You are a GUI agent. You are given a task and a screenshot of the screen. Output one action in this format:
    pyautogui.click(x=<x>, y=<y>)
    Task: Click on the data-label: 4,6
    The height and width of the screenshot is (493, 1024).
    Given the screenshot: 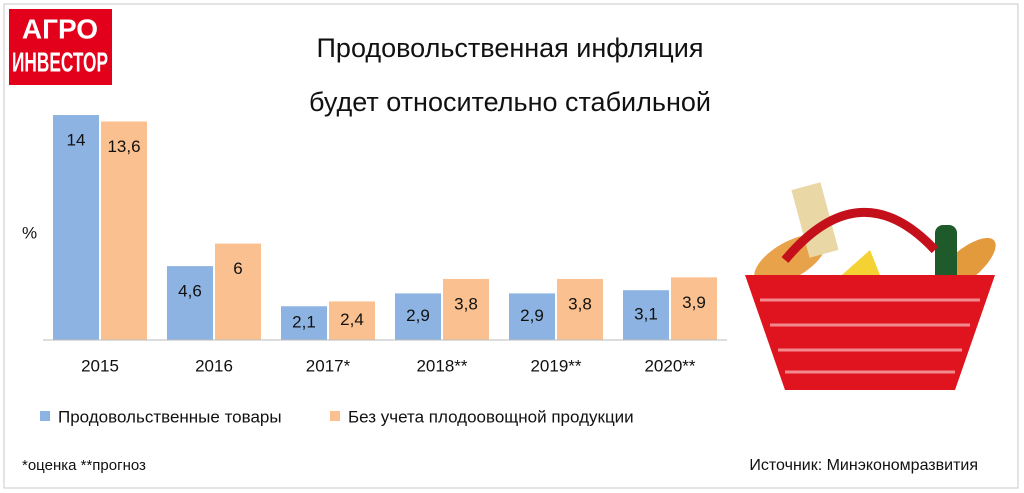 What is the action you would take?
    pyautogui.click(x=190, y=291)
    